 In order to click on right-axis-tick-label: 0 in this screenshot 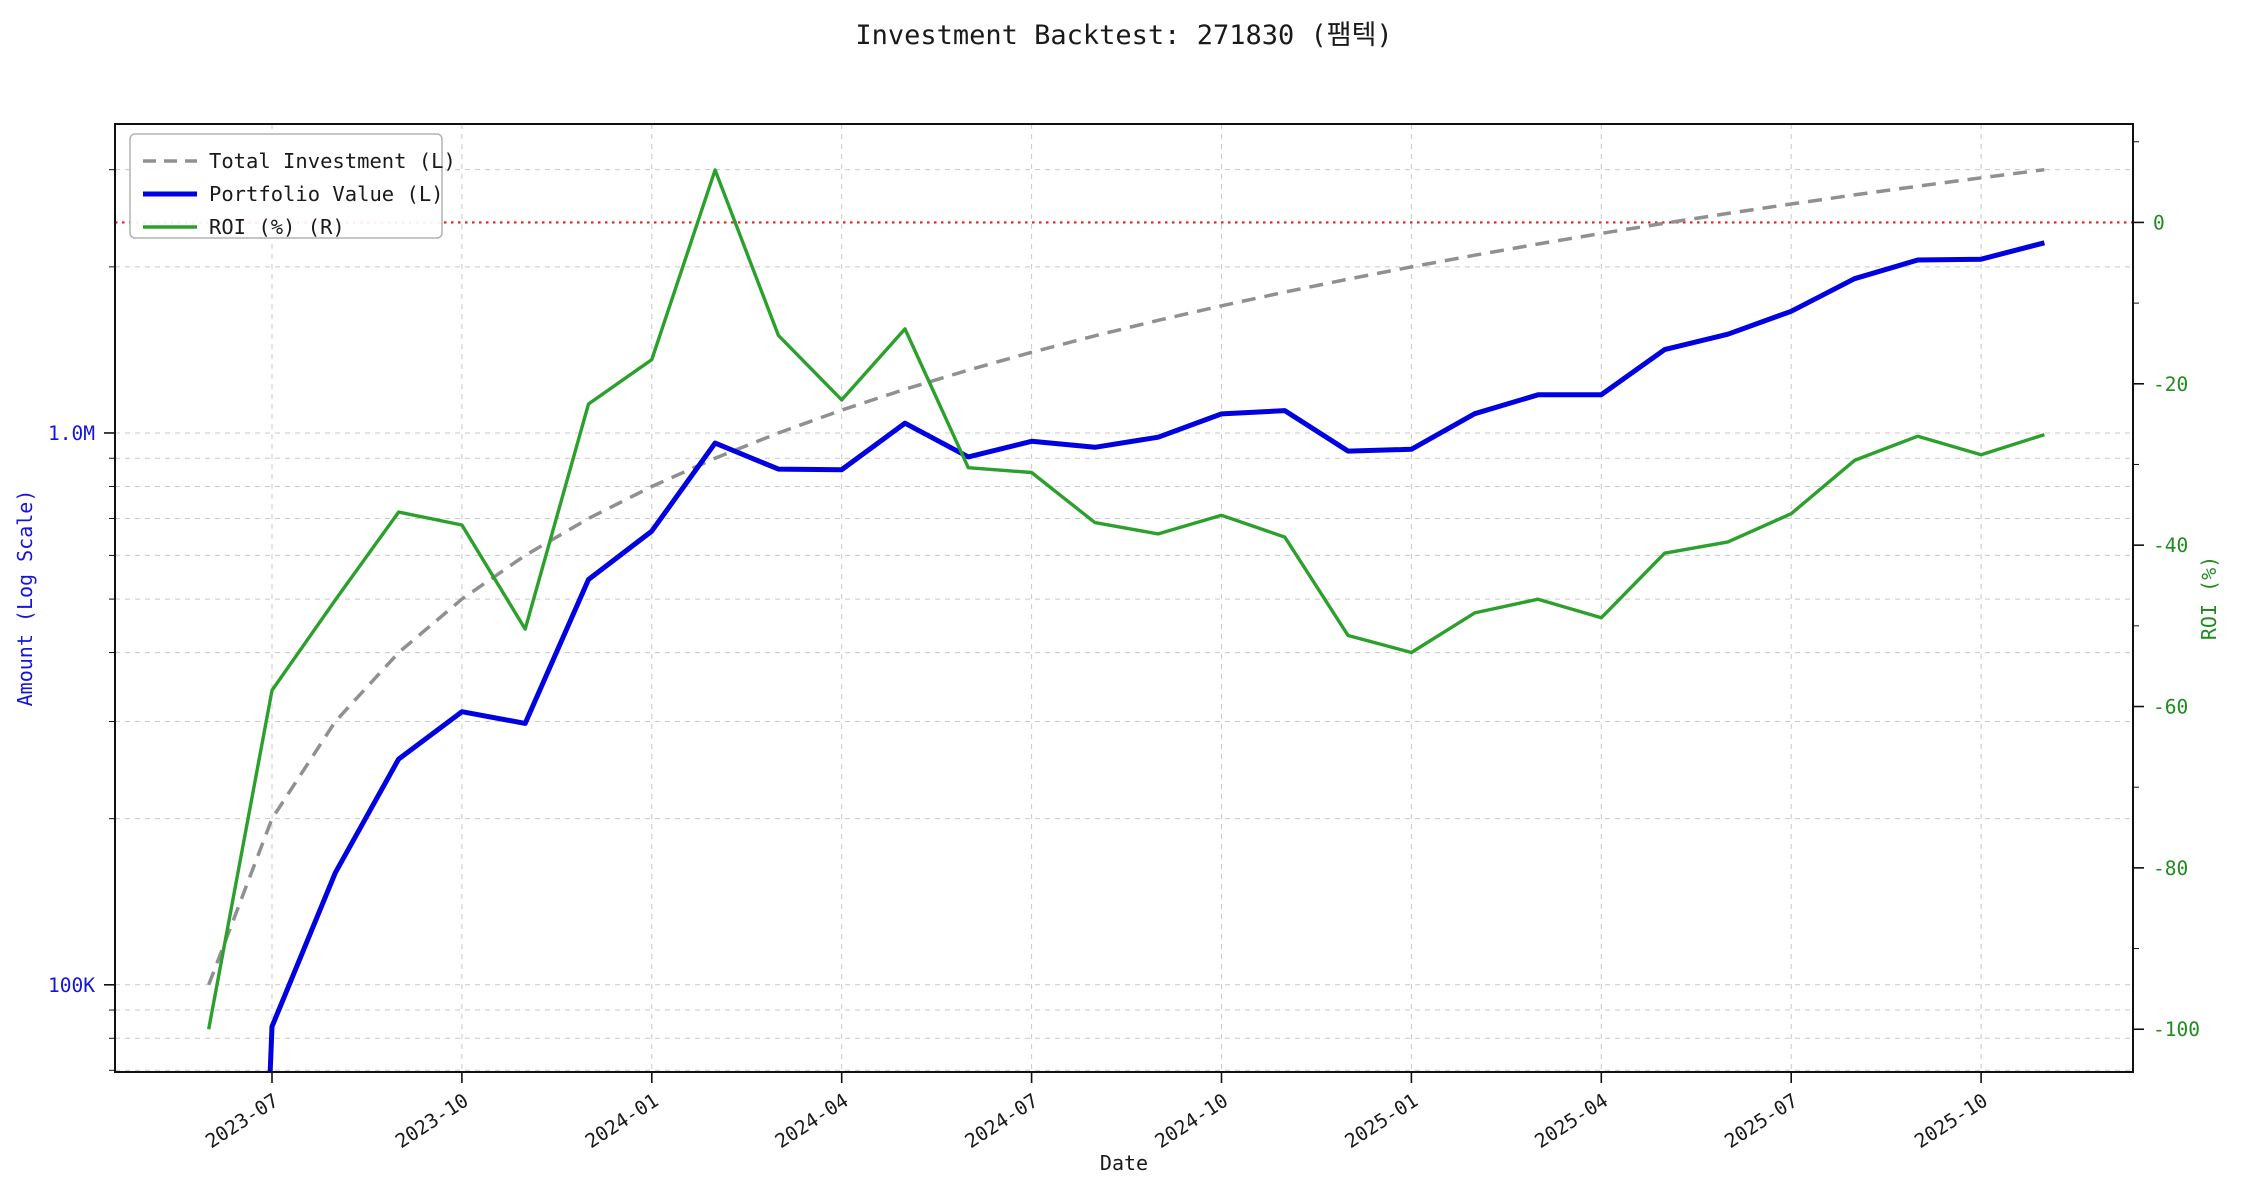, I will do `click(2159, 222)`.